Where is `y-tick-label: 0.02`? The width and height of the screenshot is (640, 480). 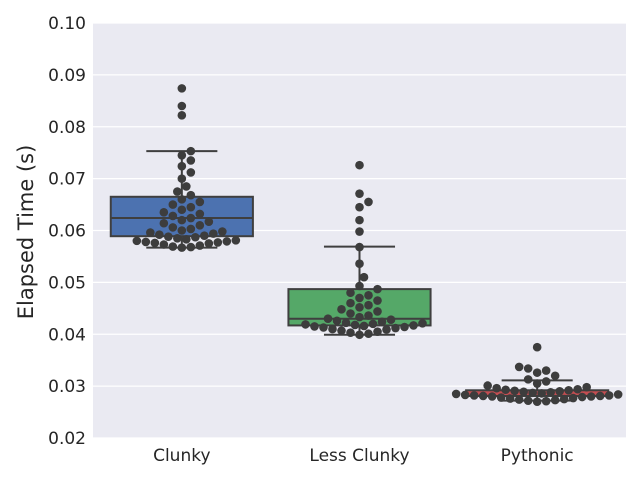 y-tick-label: 0.02 is located at coordinates (67, 439).